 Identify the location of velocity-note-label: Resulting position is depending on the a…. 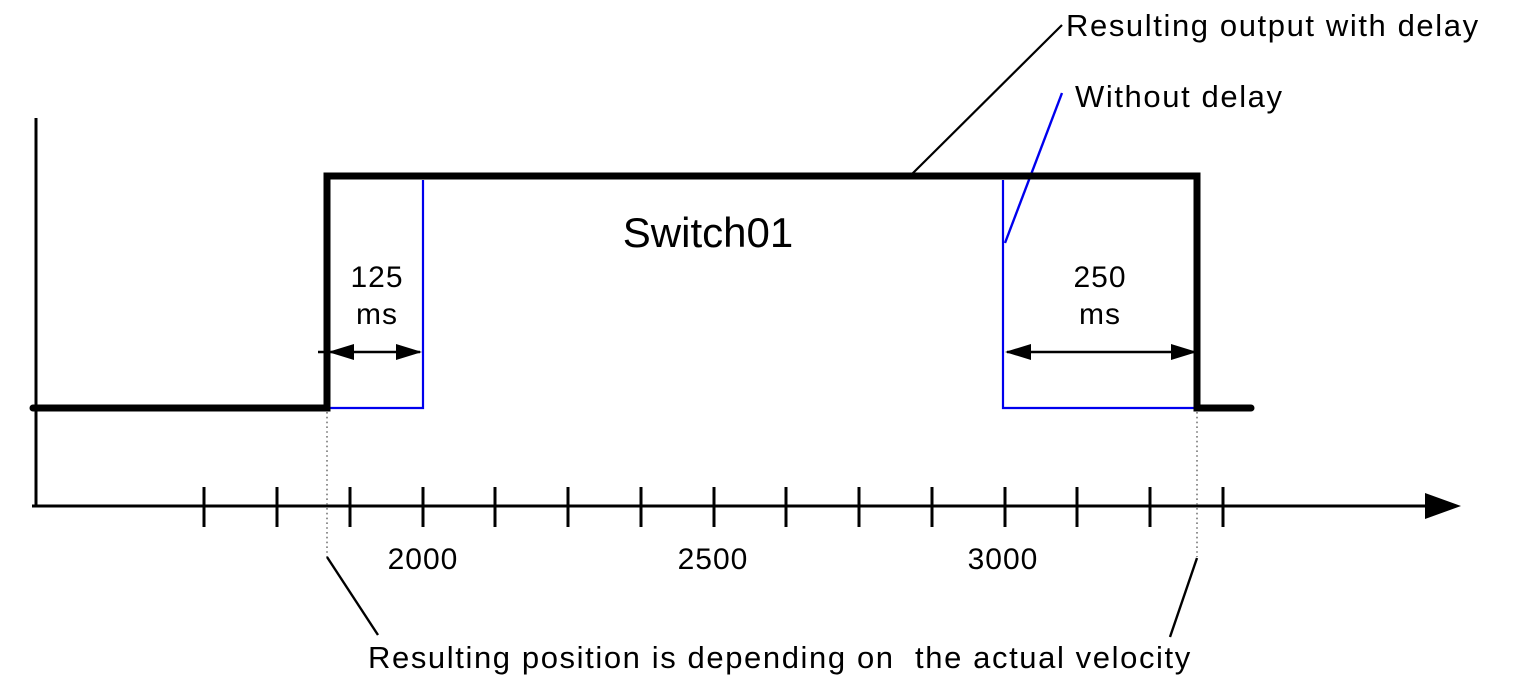
(780, 657).